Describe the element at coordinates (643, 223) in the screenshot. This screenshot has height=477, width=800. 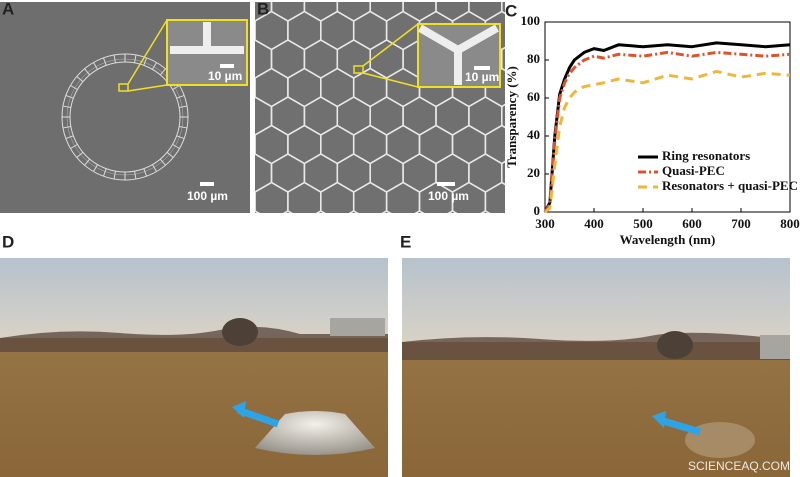
I see `x-tick-label: 500` at that location.